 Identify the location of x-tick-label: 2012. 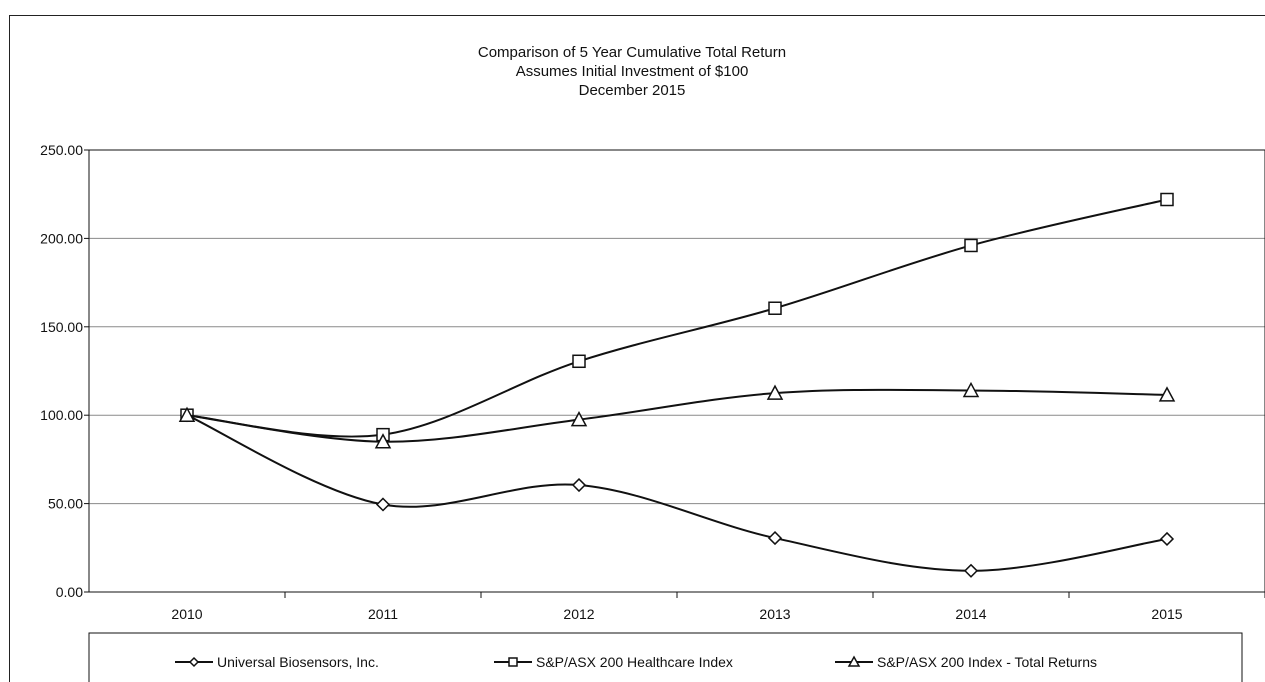
(578, 614).